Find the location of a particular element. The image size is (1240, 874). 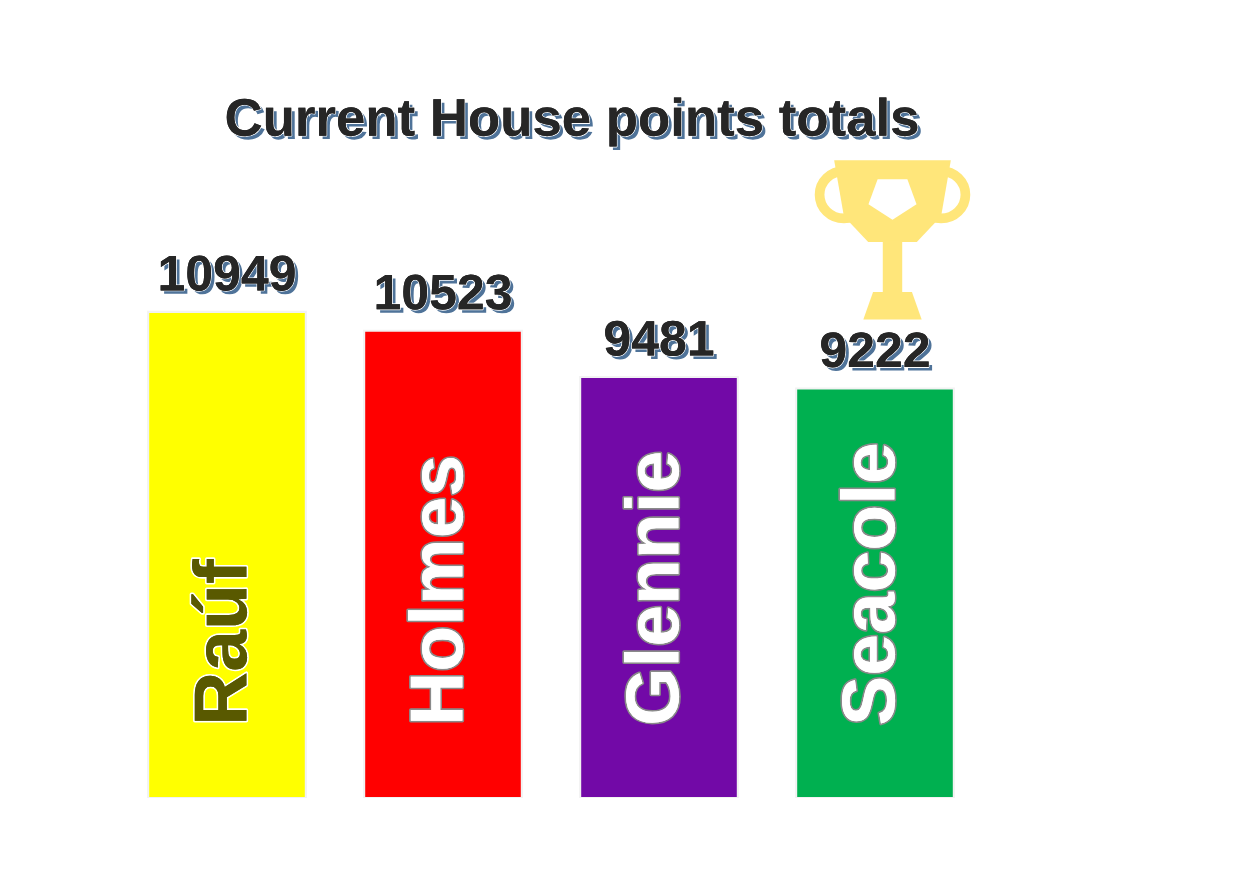

data-label: 9481 is located at coordinates (661, 340).